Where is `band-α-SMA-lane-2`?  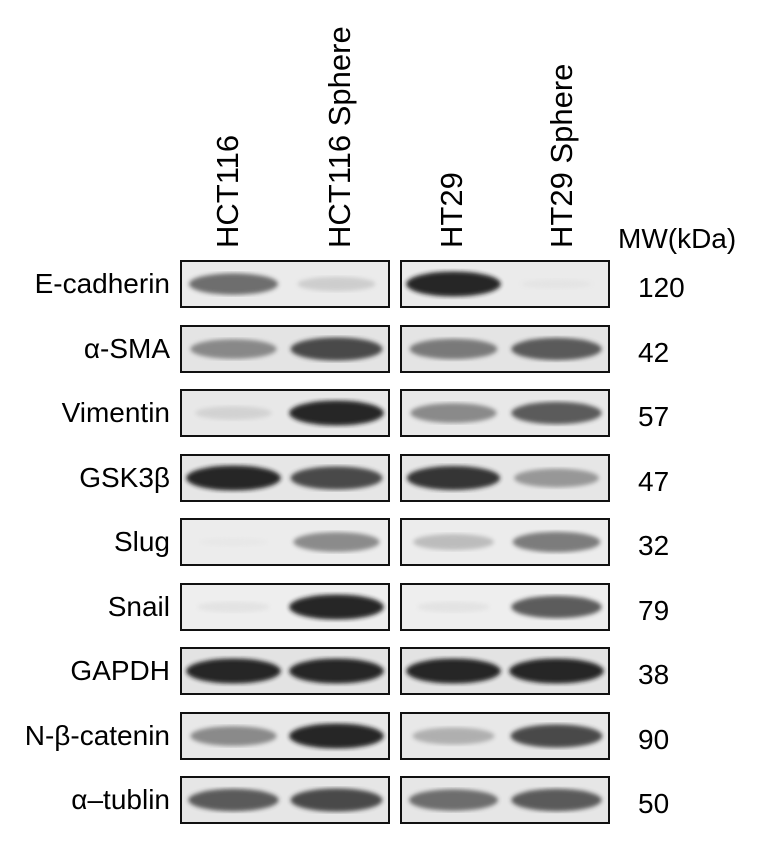 band-α-SMA-lane-2 is located at coordinates (337, 348).